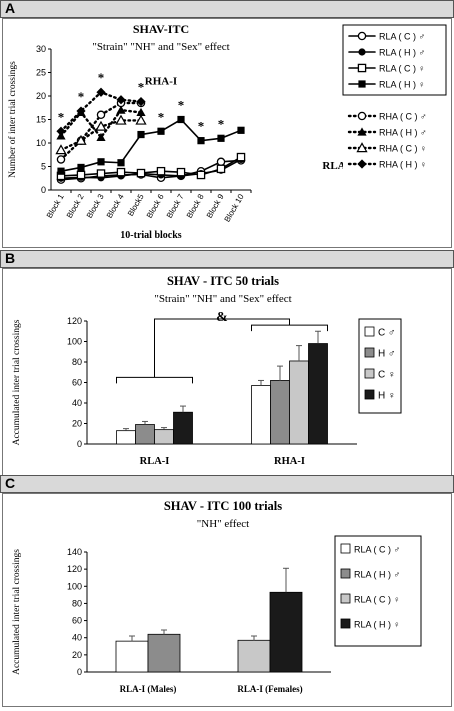 The height and width of the screenshot is (711, 454). Describe the element at coordinates (195, 206) in the screenshot. I see `chart-a-x-tick-label: Block 8` at that location.